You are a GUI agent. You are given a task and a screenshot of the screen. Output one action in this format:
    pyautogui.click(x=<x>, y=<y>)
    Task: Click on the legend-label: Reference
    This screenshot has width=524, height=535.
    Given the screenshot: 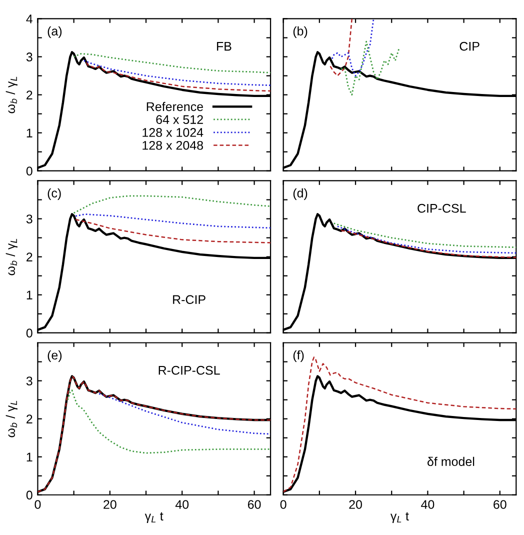 What is the action you would take?
    pyautogui.click(x=174, y=107)
    